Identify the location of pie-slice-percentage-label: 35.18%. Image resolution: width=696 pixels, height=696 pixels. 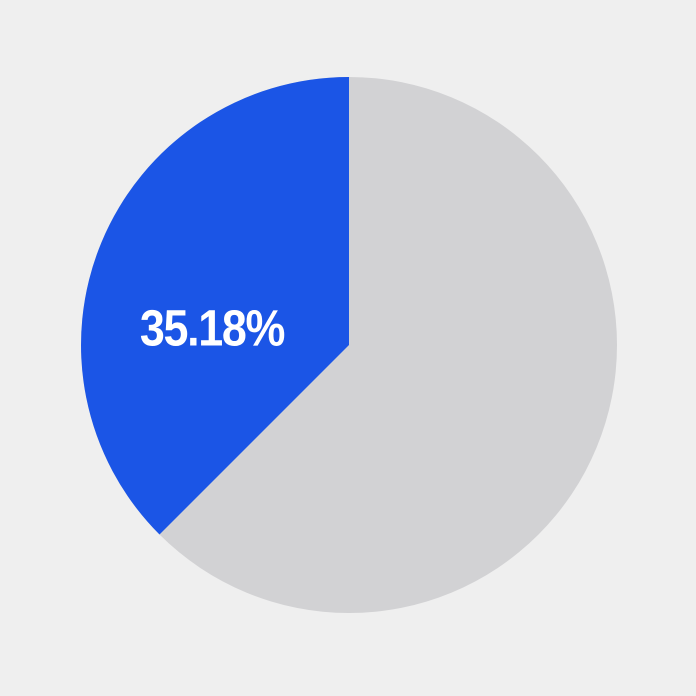
(212, 328).